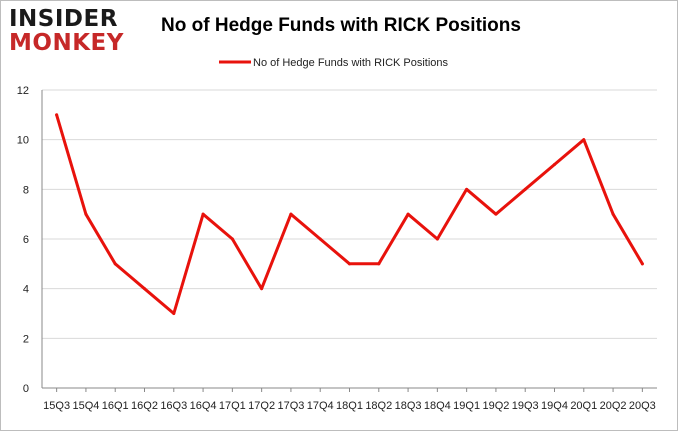 This screenshot has width=678, height=432. I want to click on x-tick-label: 19Q4, so click(554, 406).